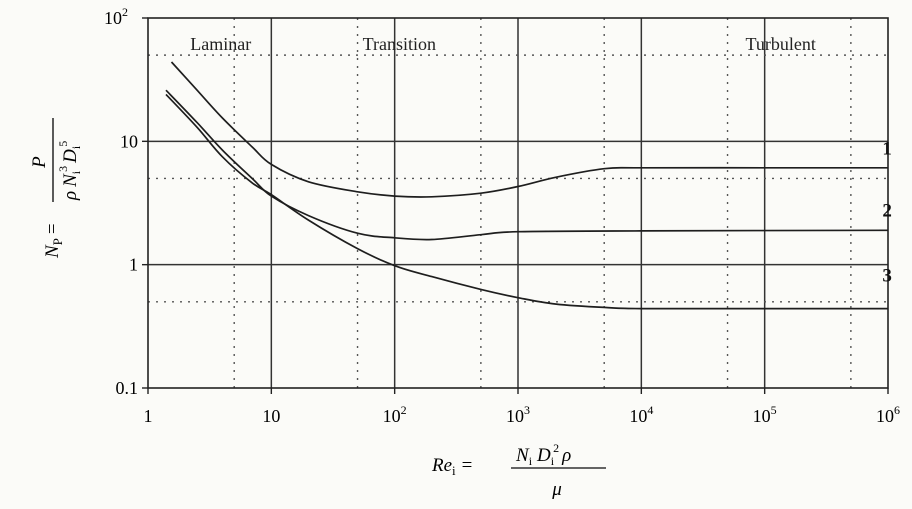 The width and height of the screenshot is (912, 509). I want to click on y-tick-label: 1, so click(133, 265).